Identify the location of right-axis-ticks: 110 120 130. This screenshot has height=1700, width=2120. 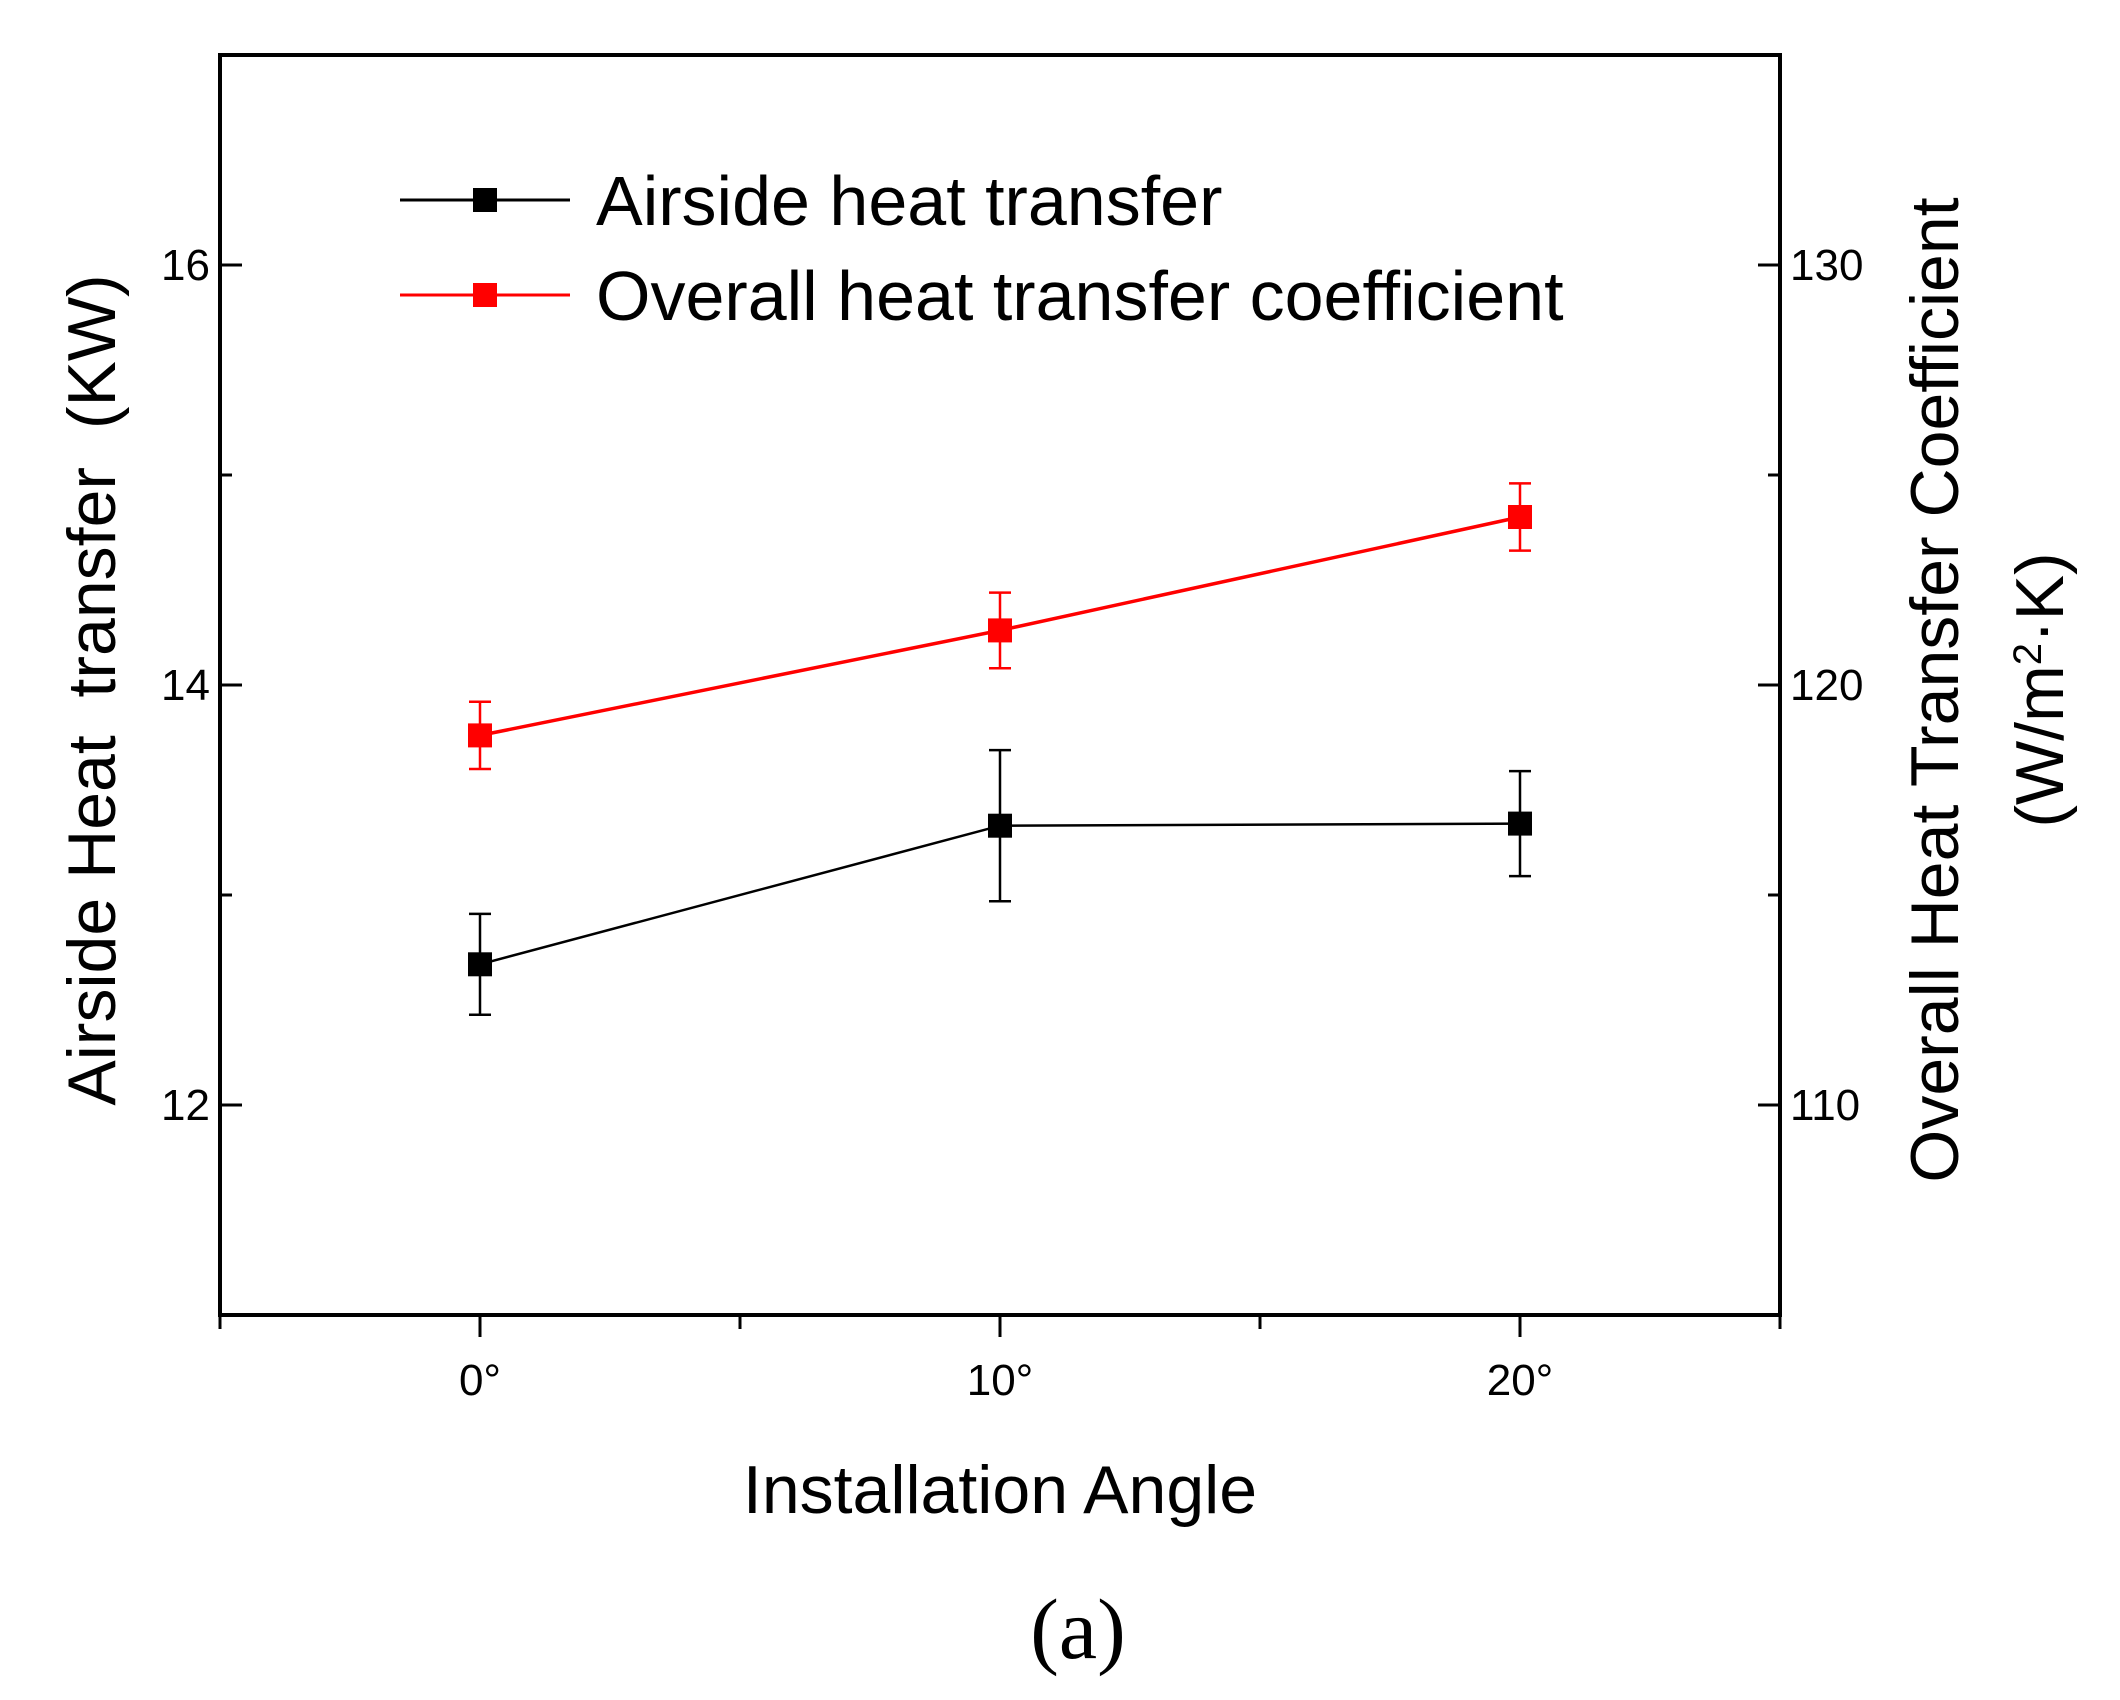
(1810, 685).